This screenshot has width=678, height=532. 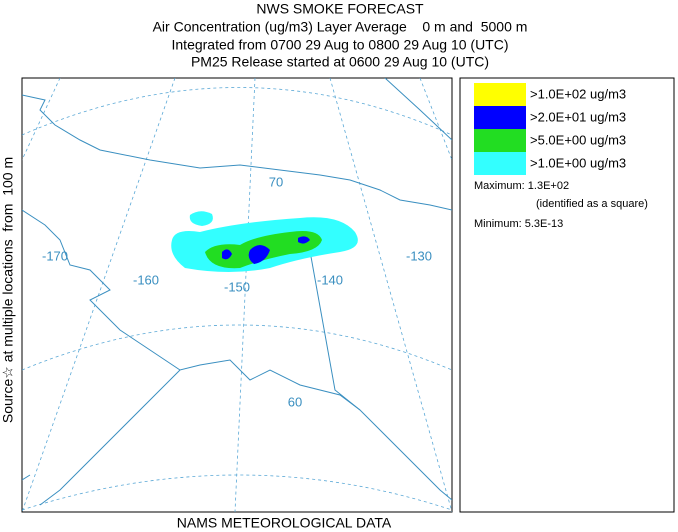 What do you see at coordinates (419, 255) in the screenshot?
I see `longitude-label: -130` at bounding box center [419, 255].